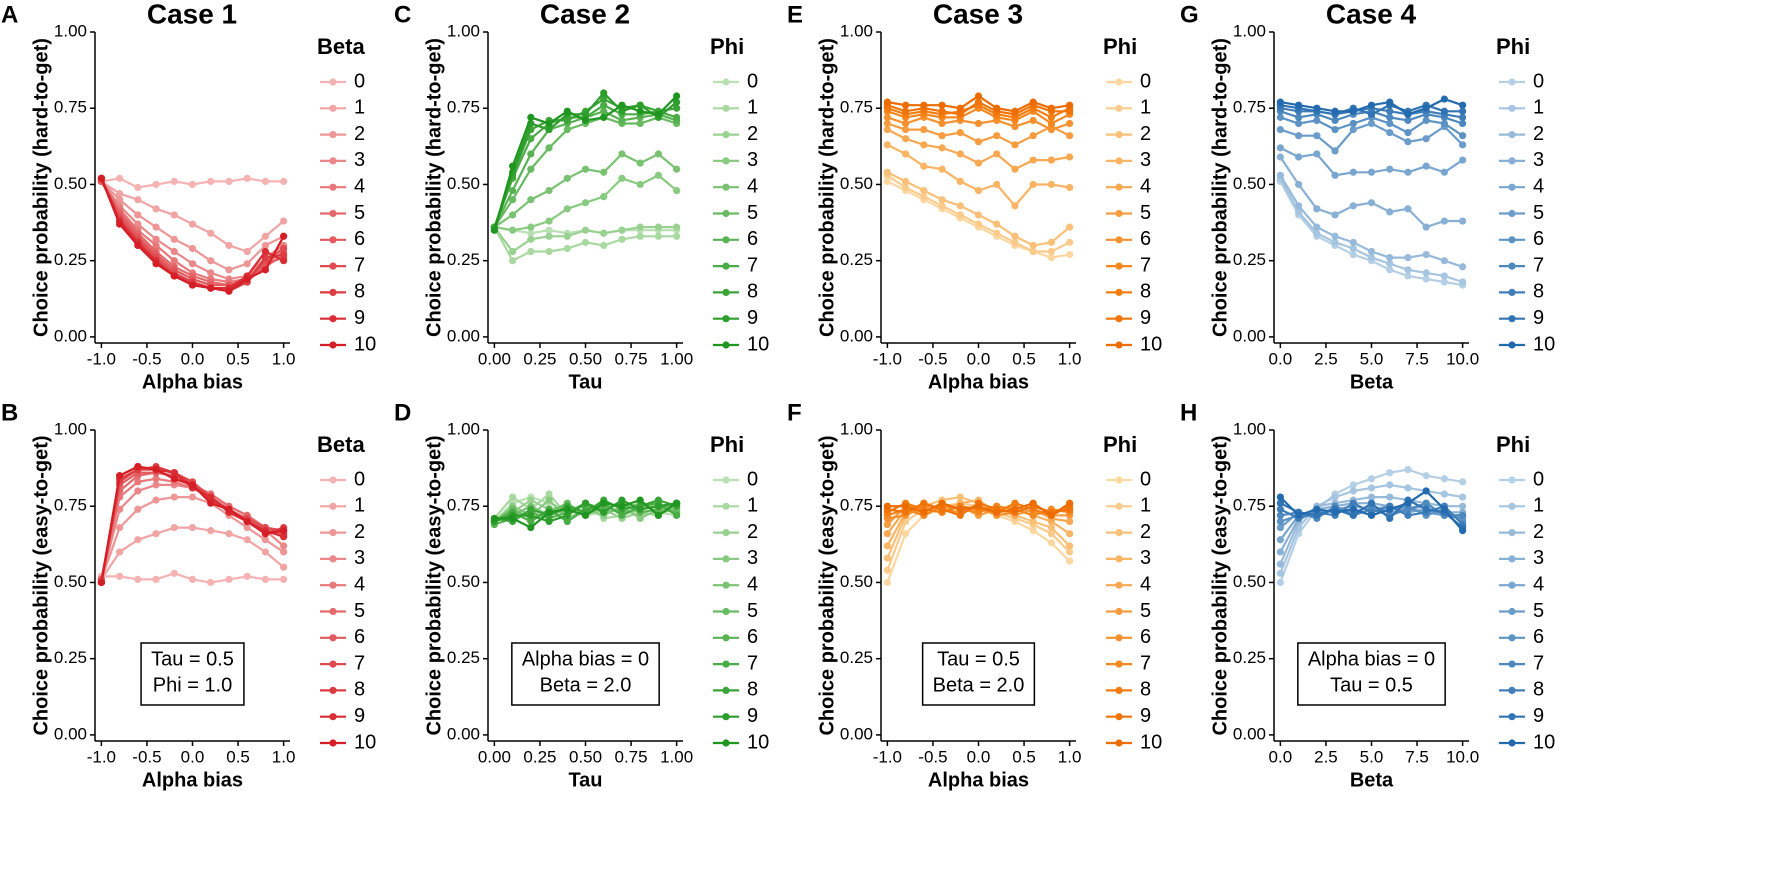 The height and width of the screenshot is (887, 1772). I want to click on legend-label: 1, so click(359, 506).